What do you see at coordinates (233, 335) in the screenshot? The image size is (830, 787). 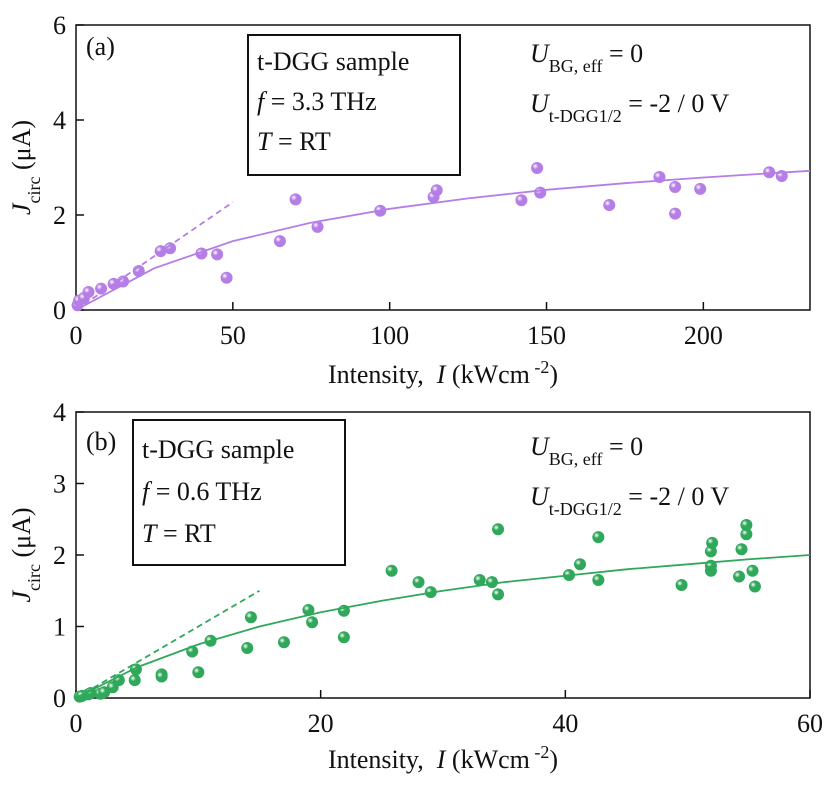 I see `x-tick-label: 50` at bounding box center [233, 335].